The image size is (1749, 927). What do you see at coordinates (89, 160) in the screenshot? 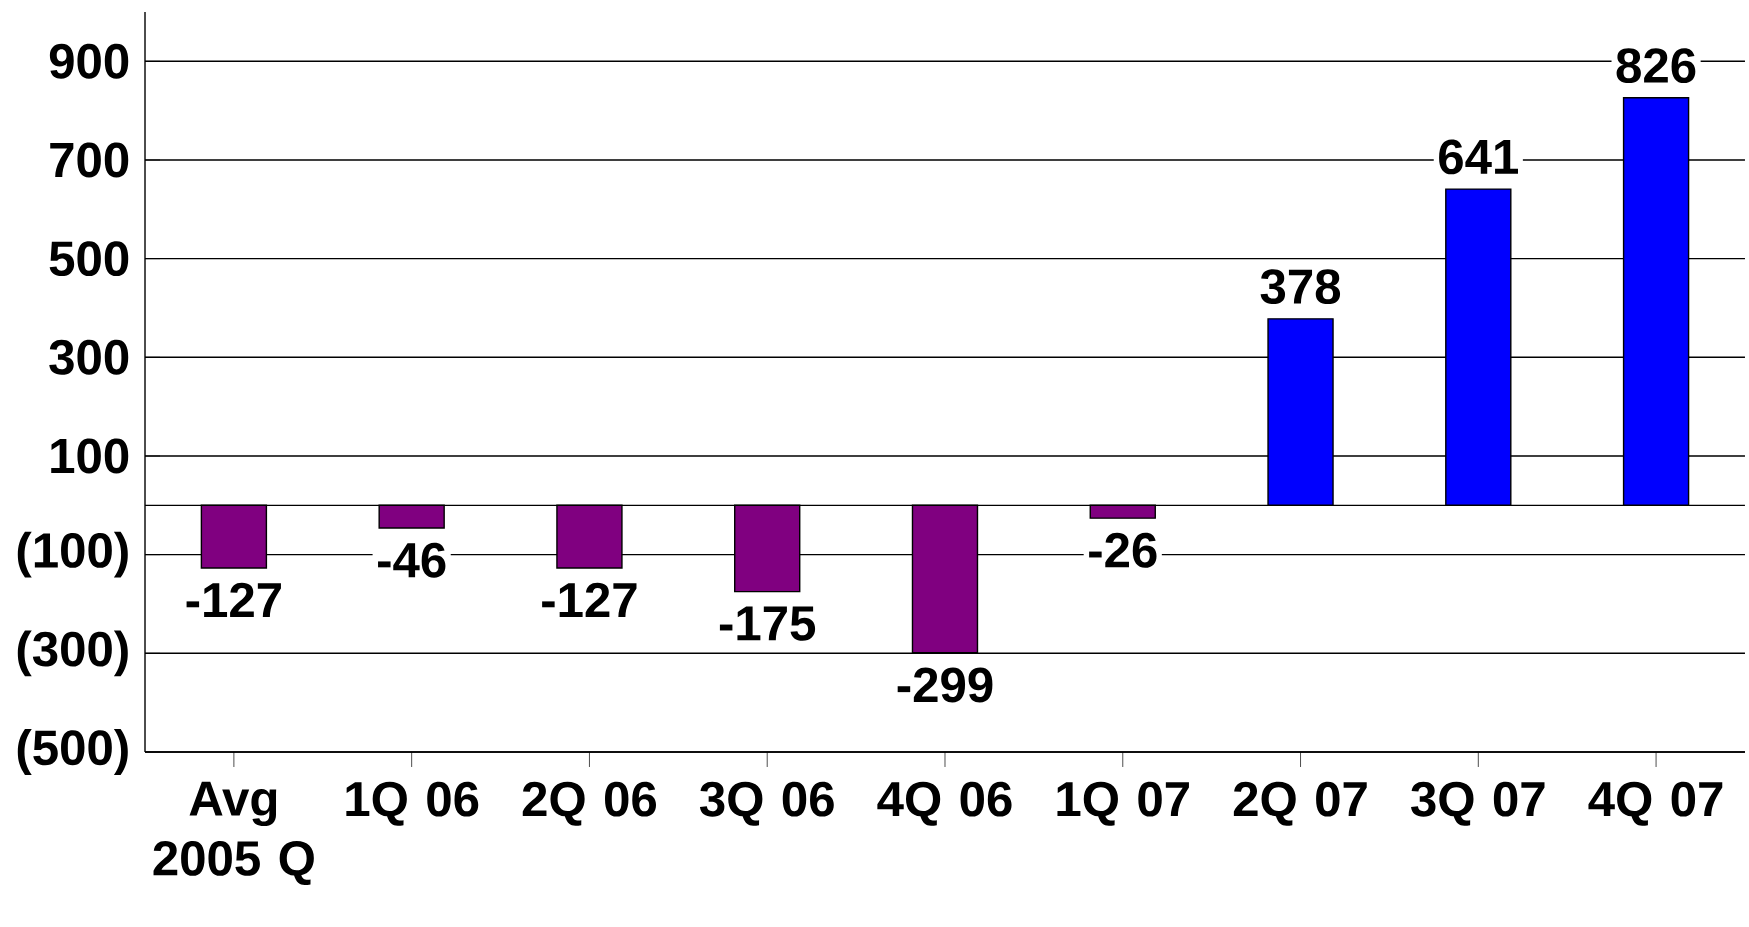
I see `y-tick-label: 700` at bounding box center [89, 160].